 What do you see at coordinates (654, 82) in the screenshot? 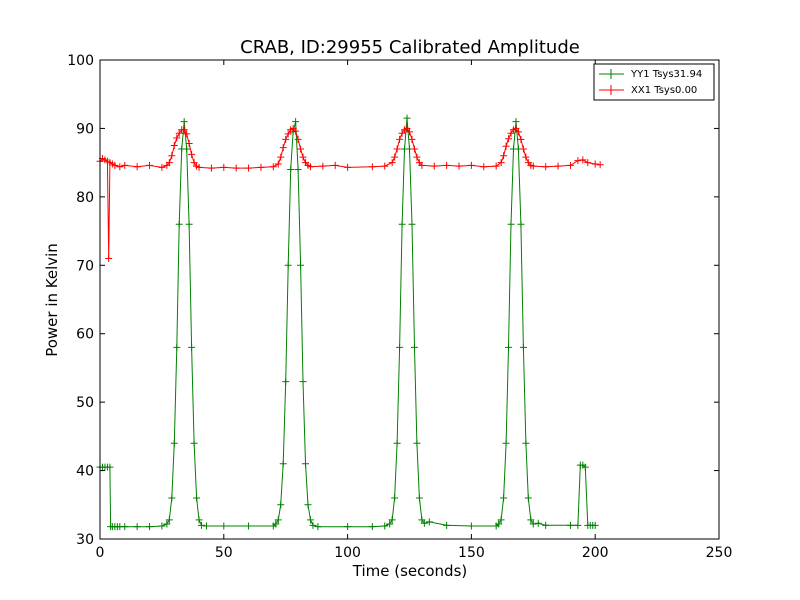
I see `legend-box` at bounding box center [654, 82].